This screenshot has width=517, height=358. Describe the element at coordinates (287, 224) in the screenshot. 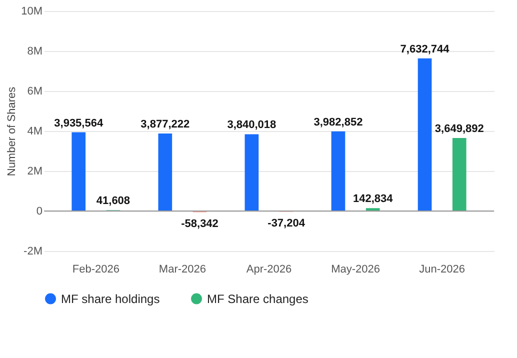

I see `data-label: -37,204` at that location.